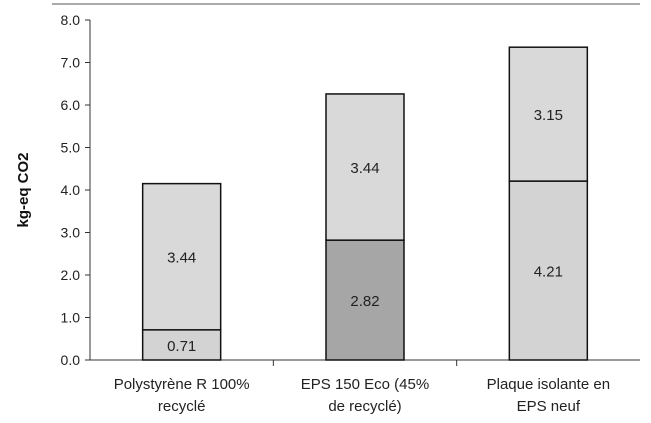 The width and height of the screenshot is (651, 423). Describe the element at coordinates (182, 395) in the screenshot. I see `x-category-label: Polystyrène R 100% recyclé` at that location.